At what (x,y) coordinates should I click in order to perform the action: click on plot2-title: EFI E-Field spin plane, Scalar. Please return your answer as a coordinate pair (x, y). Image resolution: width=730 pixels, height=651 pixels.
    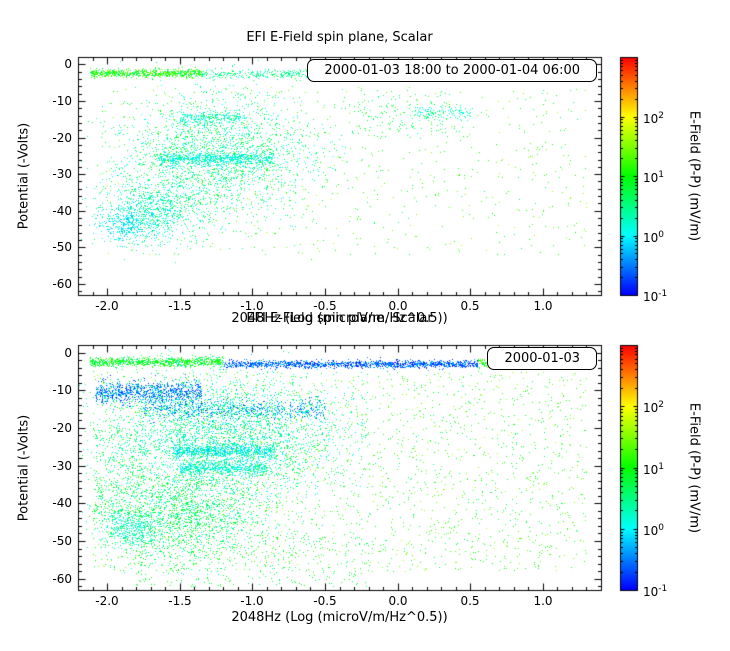
    Looking at the image, I should click on (339, 318).